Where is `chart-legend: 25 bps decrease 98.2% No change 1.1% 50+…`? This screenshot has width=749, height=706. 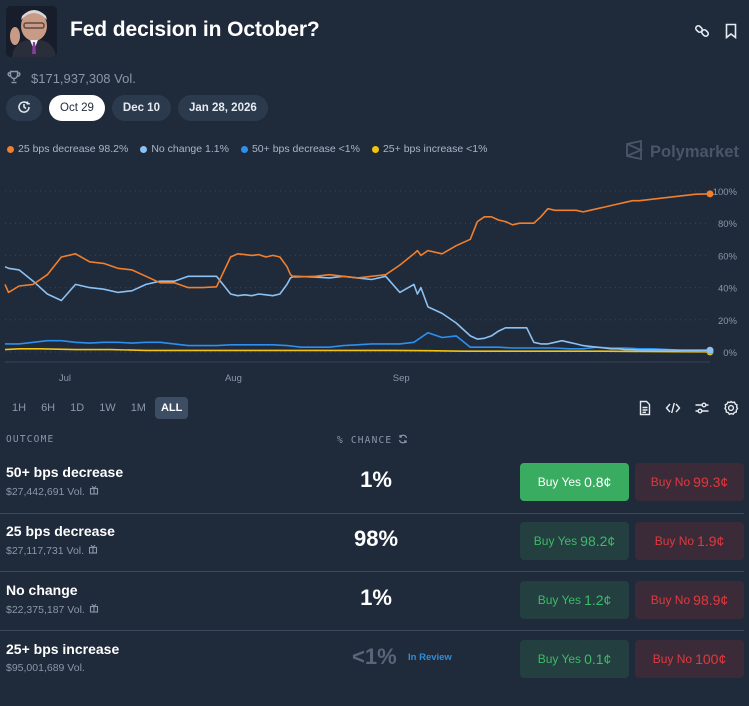
chart-legend: 25 bps decrease 98.2% No change 1.1% 50+… is located at coordinates (247, 149).